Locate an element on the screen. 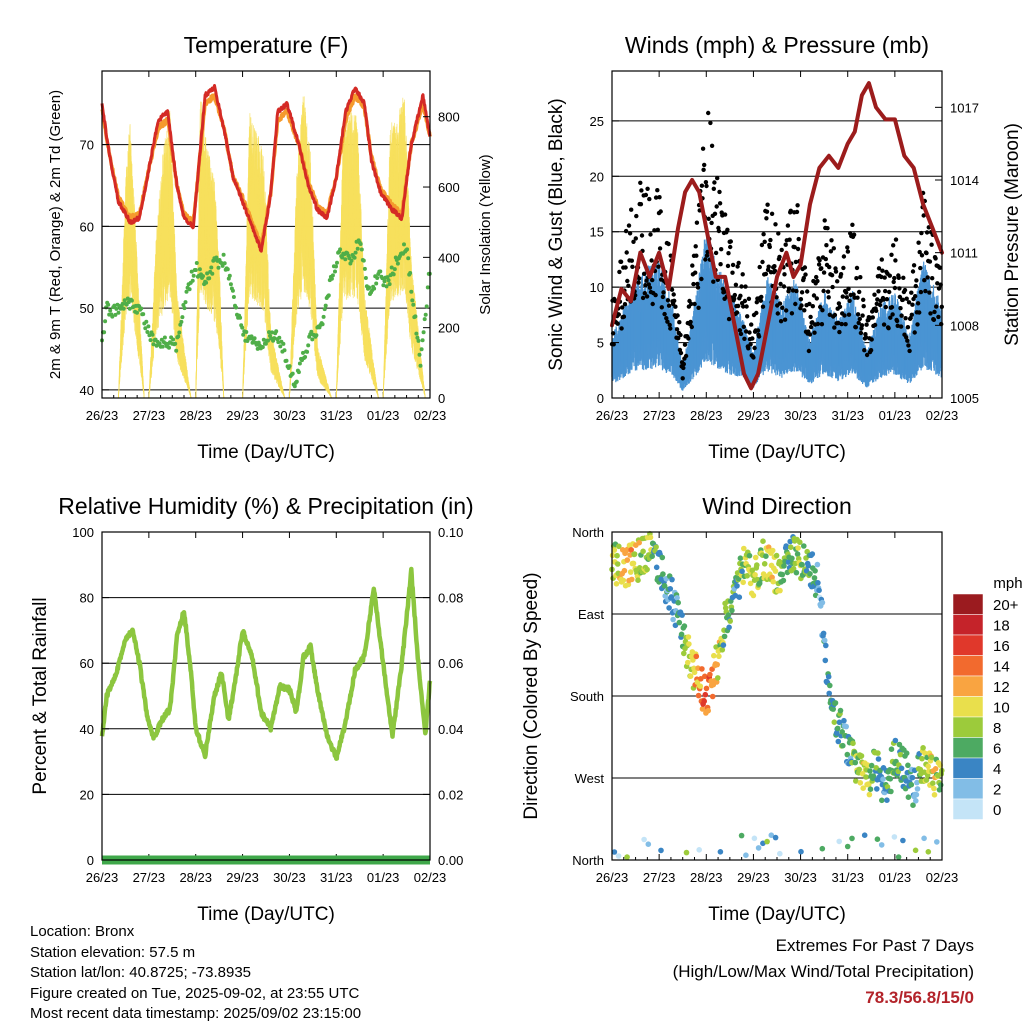  y2-axis-tick-label: 400 is located at coordinates (449, 257).